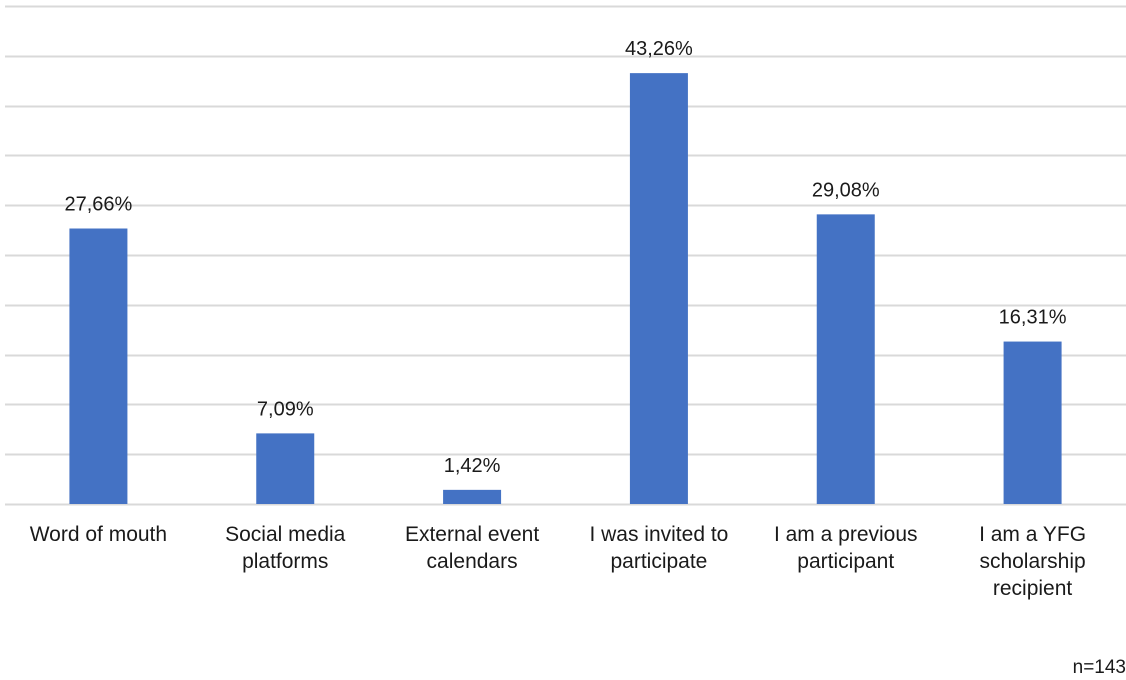  What do you see at coordinates (98, 534) in the screenshot?
I see `category-label: Word of mouth` at bounding box center [98, 534].